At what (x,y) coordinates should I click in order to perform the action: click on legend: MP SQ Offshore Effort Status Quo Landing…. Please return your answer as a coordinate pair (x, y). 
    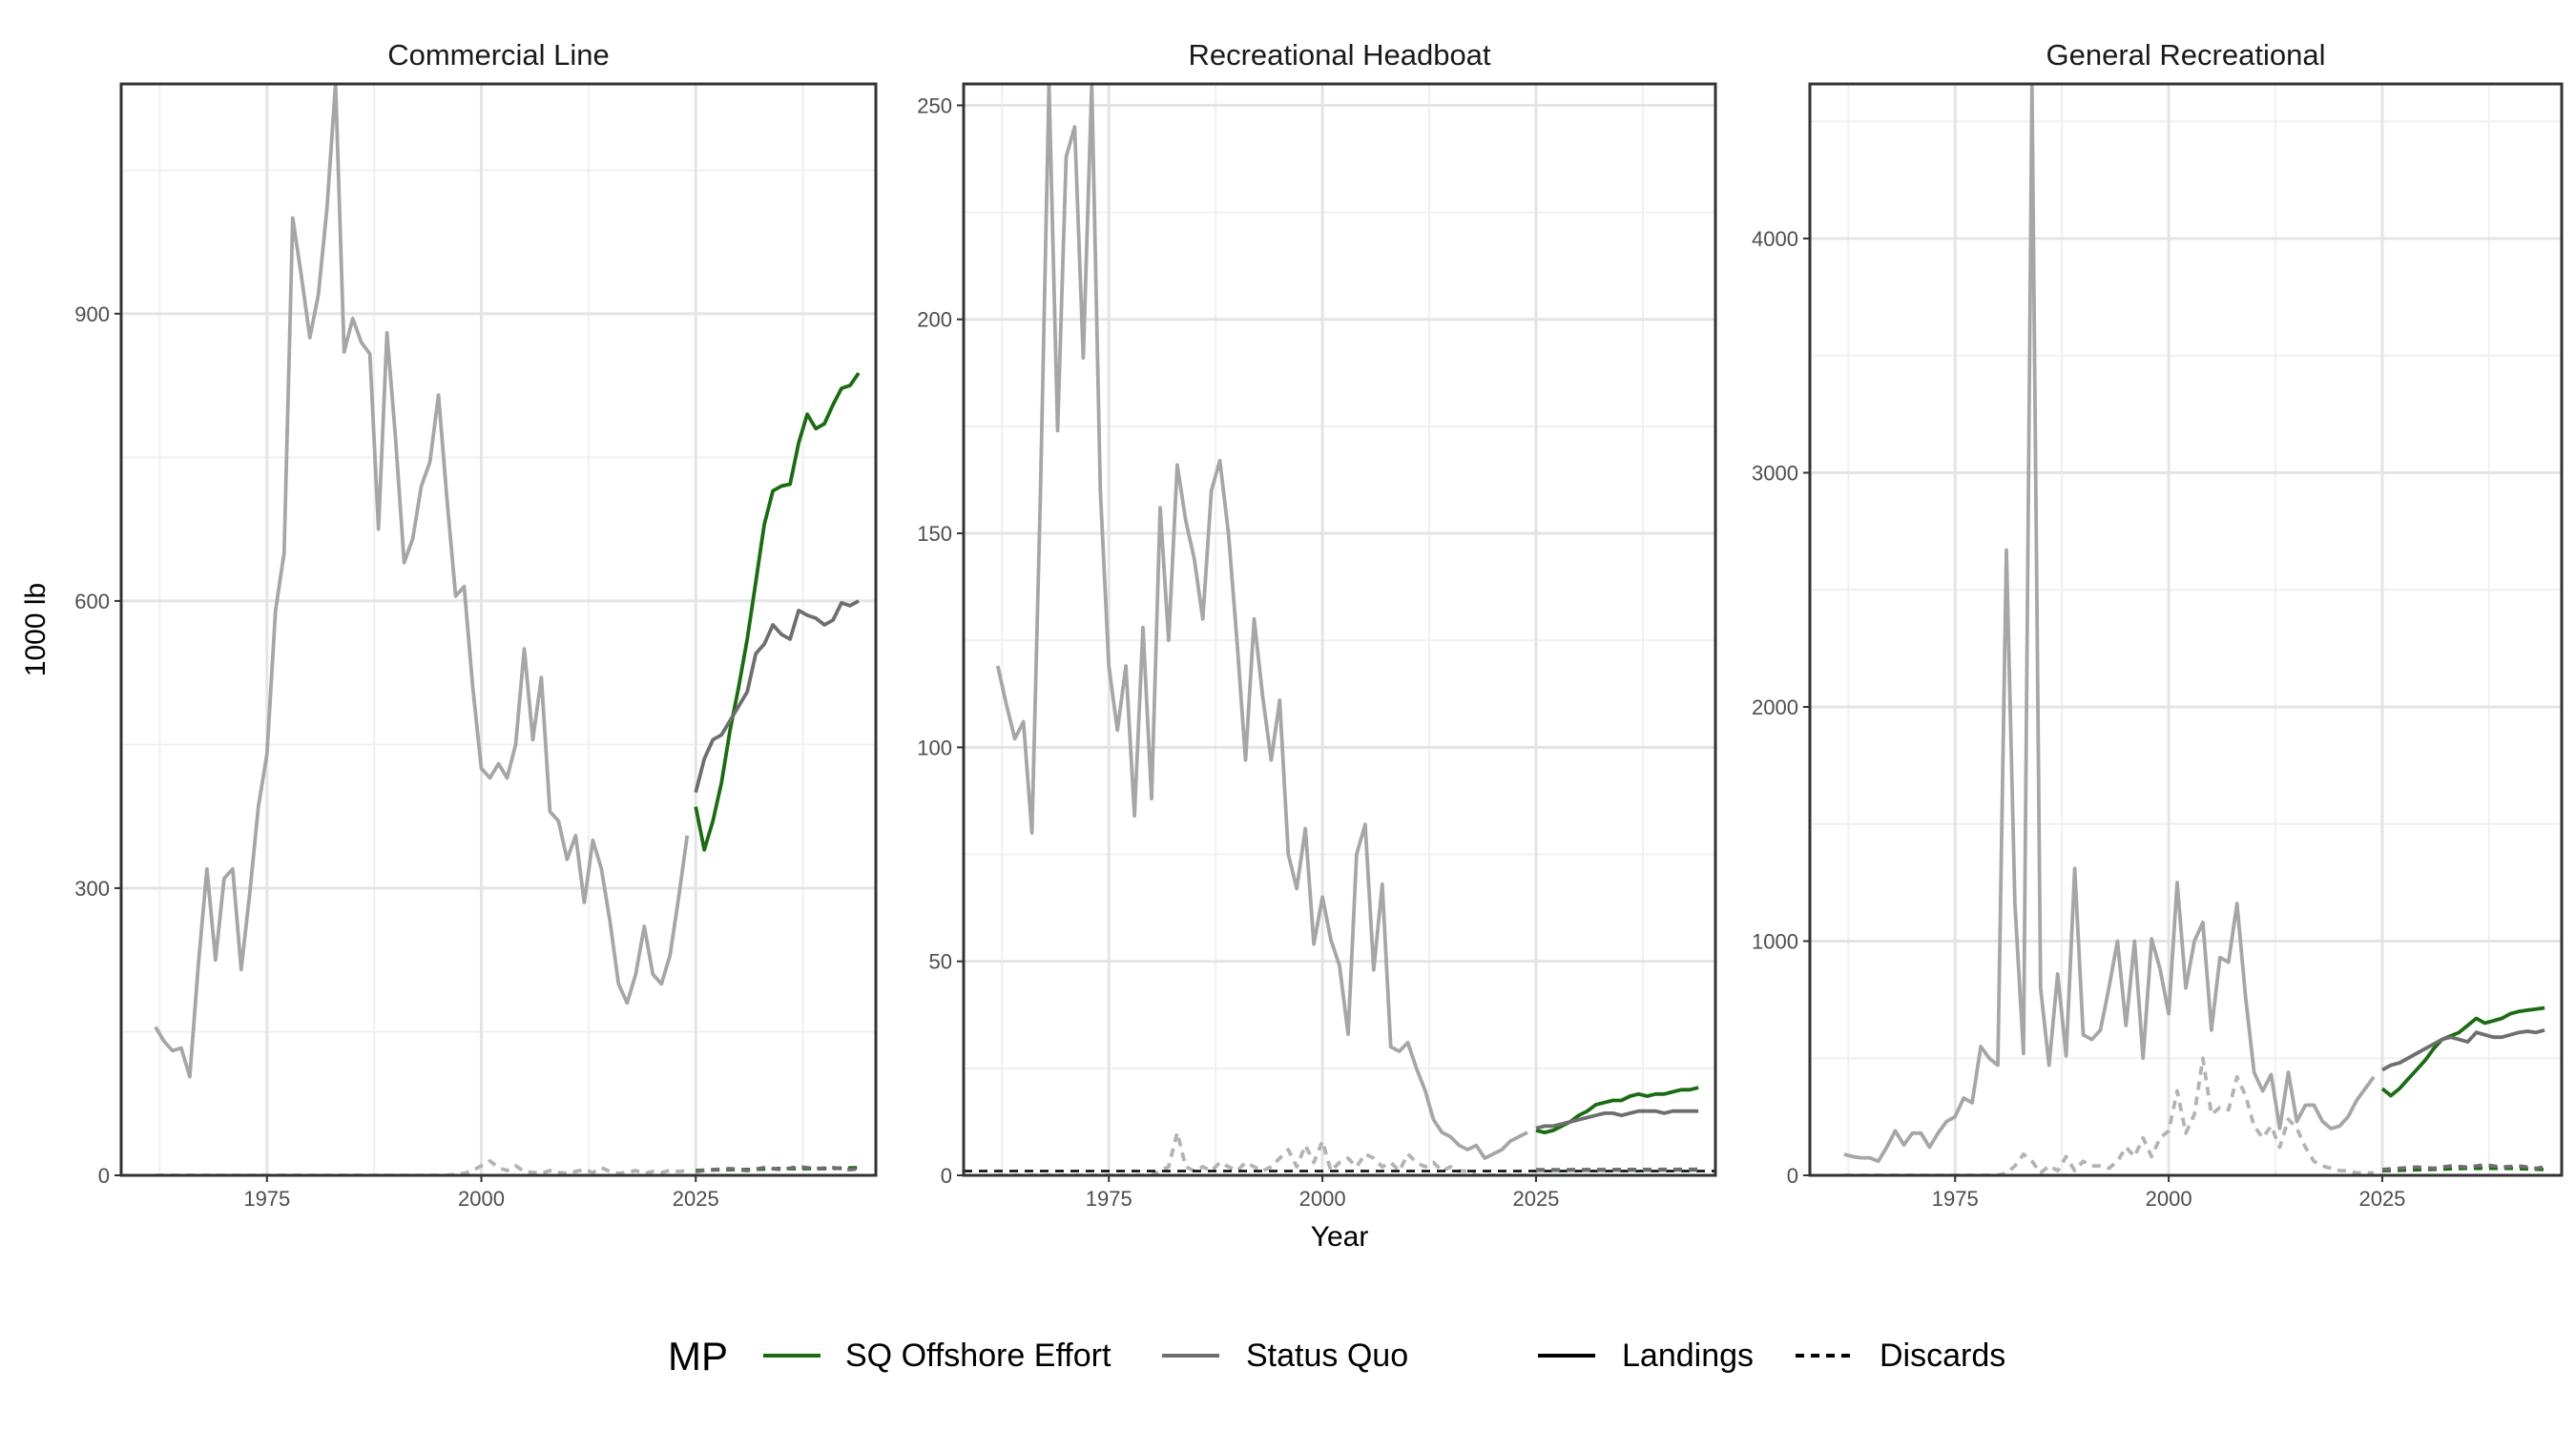
    Looking at the image, I should click on (1336, 1356).